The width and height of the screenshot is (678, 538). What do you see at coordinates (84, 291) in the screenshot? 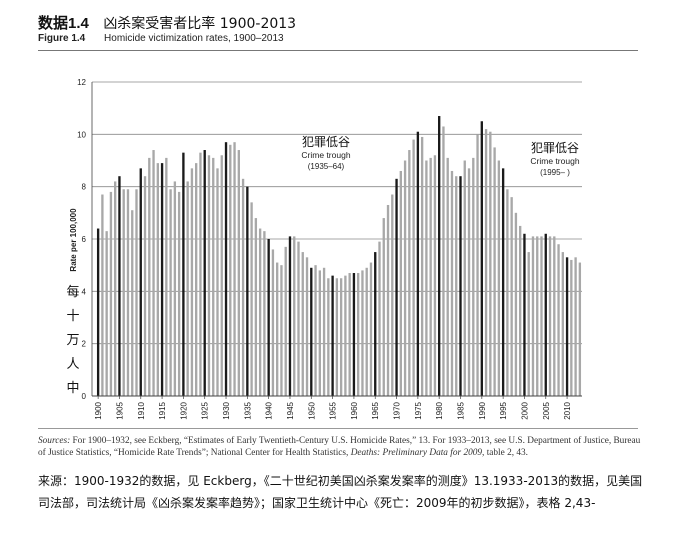
I see `y-tick-label: 4` at bounding box center [84, 291].